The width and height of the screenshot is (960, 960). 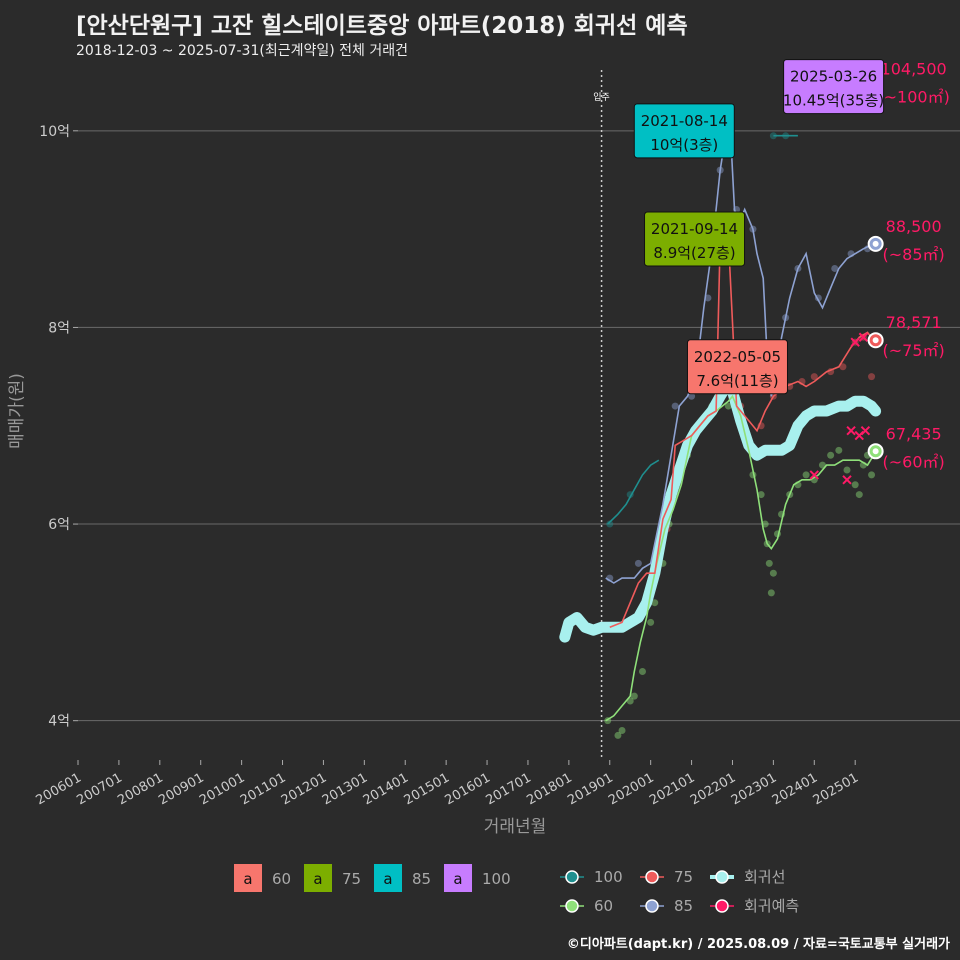 What do you see at coordinates (672, 789) in the screenshot?
I see `x-tick-label: 202101` at bounding box center [672, 789].